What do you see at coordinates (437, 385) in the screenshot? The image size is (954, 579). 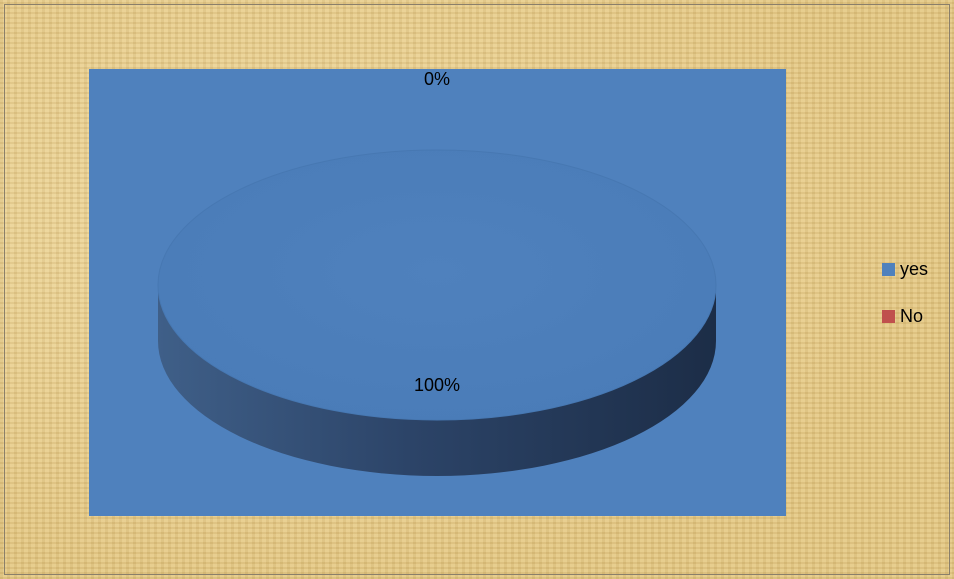 I see `data-label-yes: 100%` at bounding box center [437, 385].